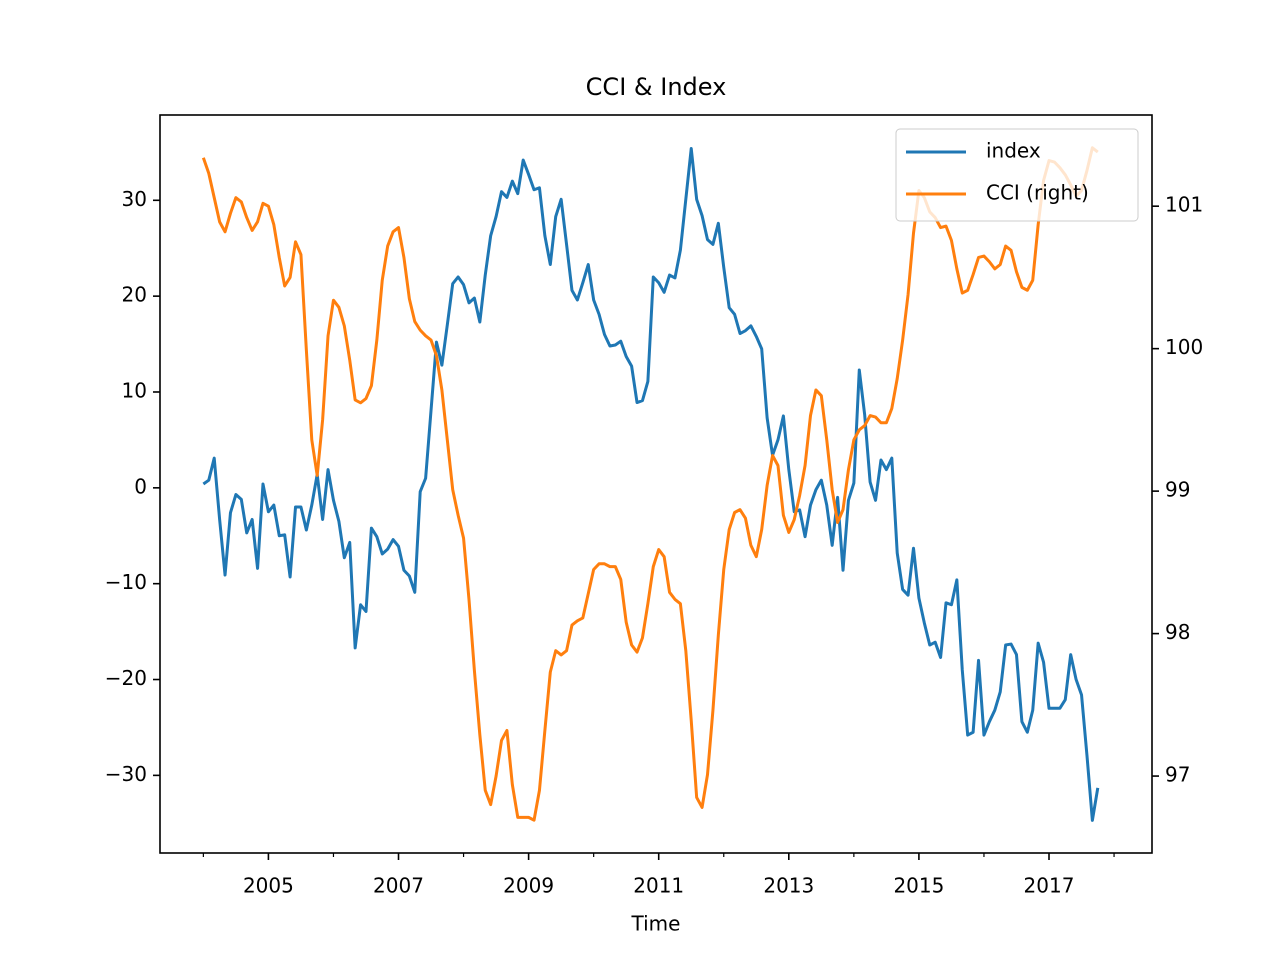 The image size is (1280, 964). I want to click on legend-label: CCI (right), so click(1037, 193).